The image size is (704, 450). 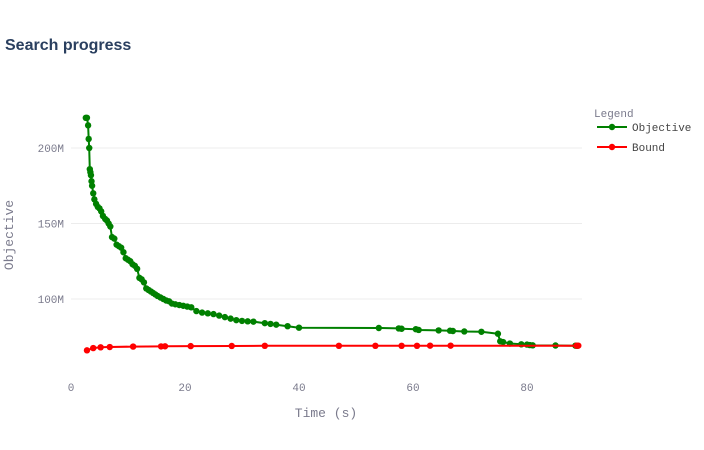 What do you see at coordinates (68, 45) in the screenshot?
I see `chart-title: Search progress` at bounding box center [68, 45].